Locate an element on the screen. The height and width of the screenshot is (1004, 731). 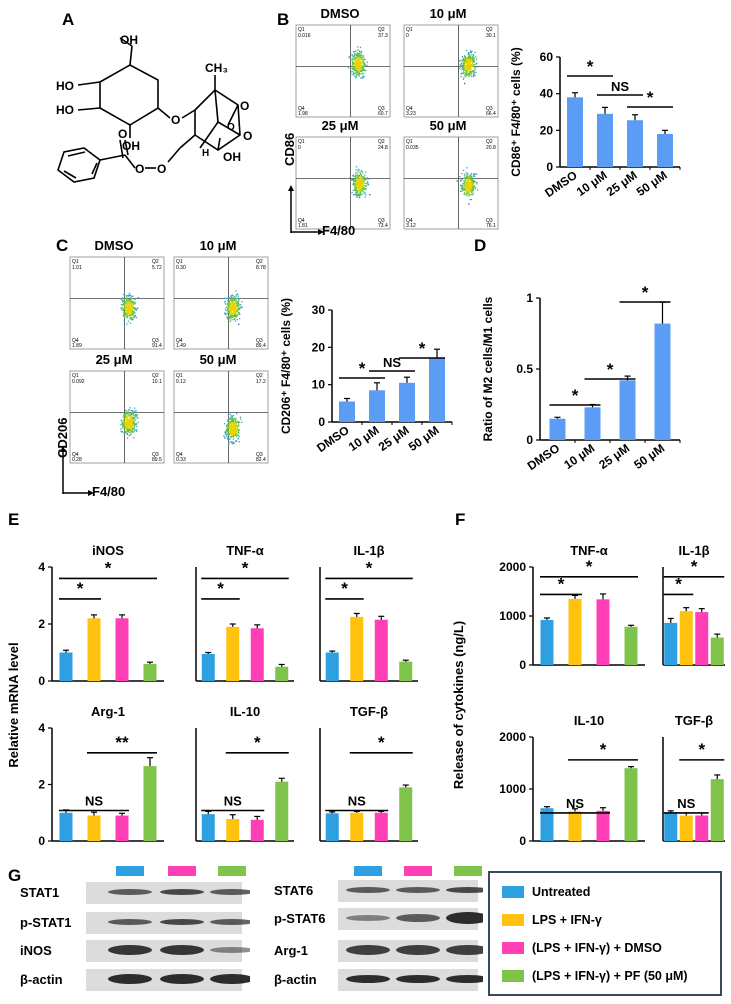
subplot-title: TNF-α is located at coordinates (589, 550).